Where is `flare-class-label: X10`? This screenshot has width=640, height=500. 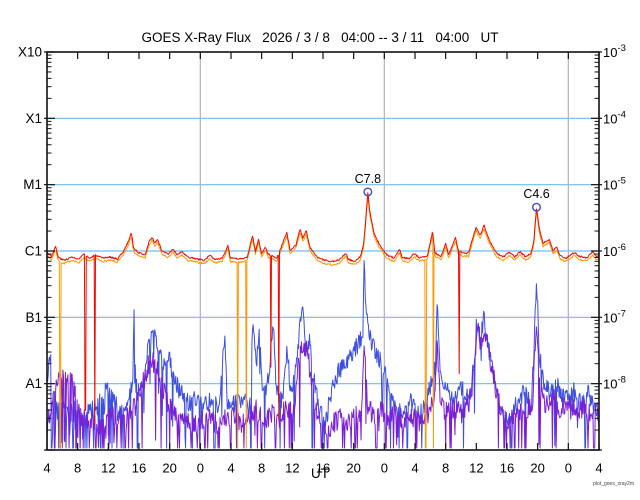
flare-class-label: X10 is located at coordinates (30, 52).